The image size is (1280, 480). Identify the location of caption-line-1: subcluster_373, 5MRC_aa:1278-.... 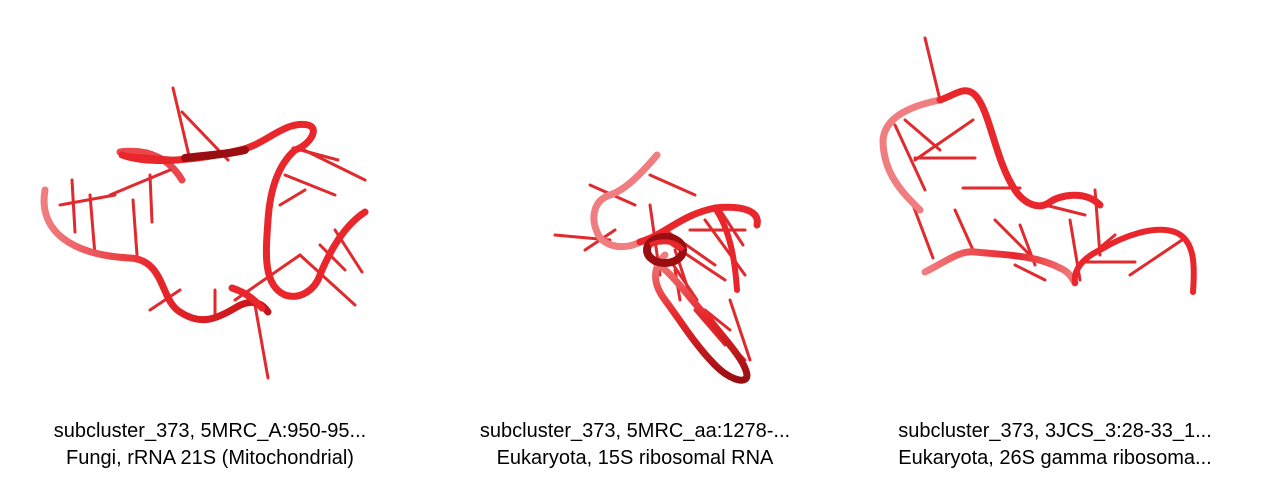
(635, 431).